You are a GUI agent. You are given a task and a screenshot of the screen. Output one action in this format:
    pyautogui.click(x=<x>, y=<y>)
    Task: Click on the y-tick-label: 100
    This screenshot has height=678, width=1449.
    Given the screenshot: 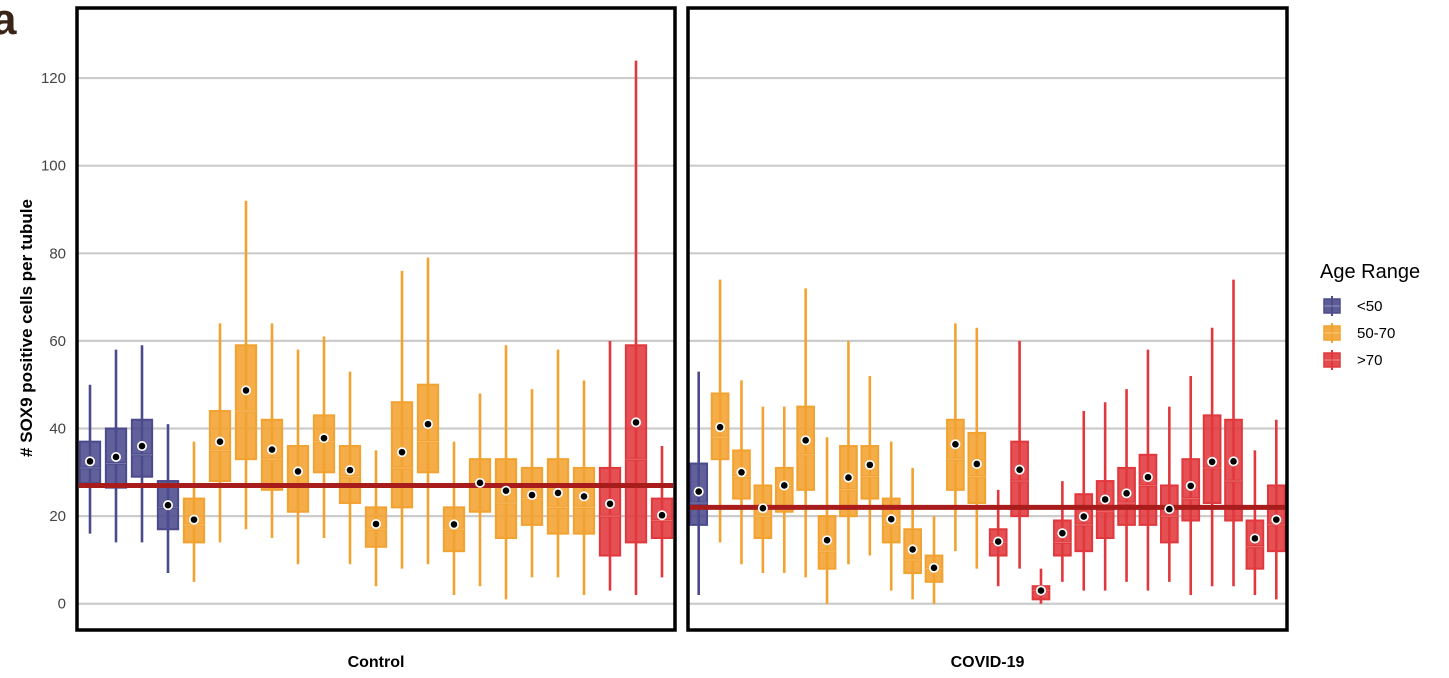 What is the action you would take?
    pyautogui.click(x=53, y=166)
    